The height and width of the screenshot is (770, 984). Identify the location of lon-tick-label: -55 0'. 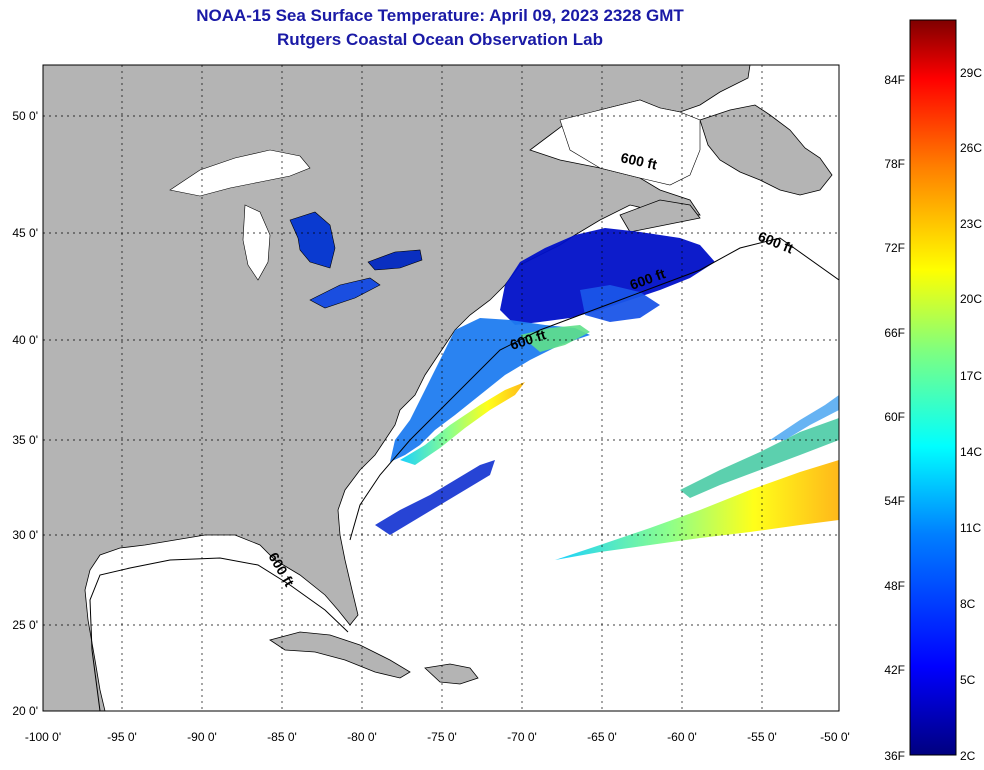
(762, 737).